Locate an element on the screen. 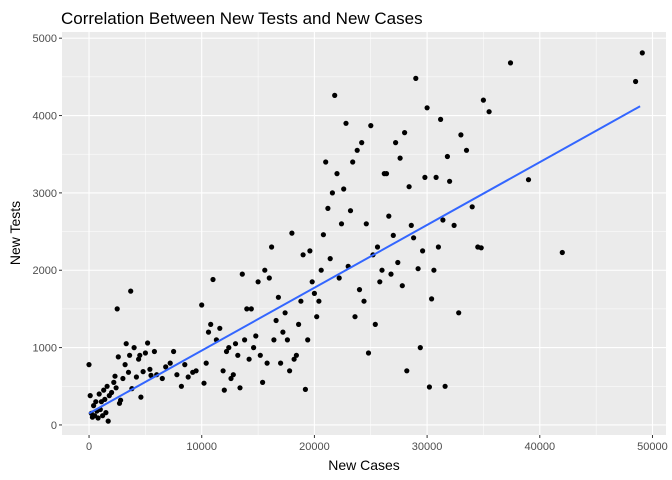 The height and width of the screenshot is (480, 672). x-tick-label: 50000 is located at coordinates (652, 447).